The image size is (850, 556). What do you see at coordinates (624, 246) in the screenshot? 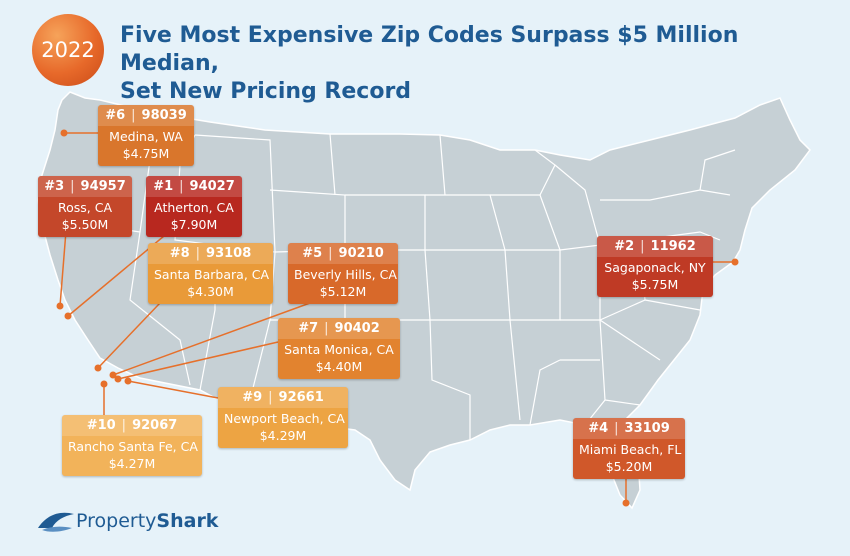
I see `listing-rank: #2` at bounding box center [624, 246].